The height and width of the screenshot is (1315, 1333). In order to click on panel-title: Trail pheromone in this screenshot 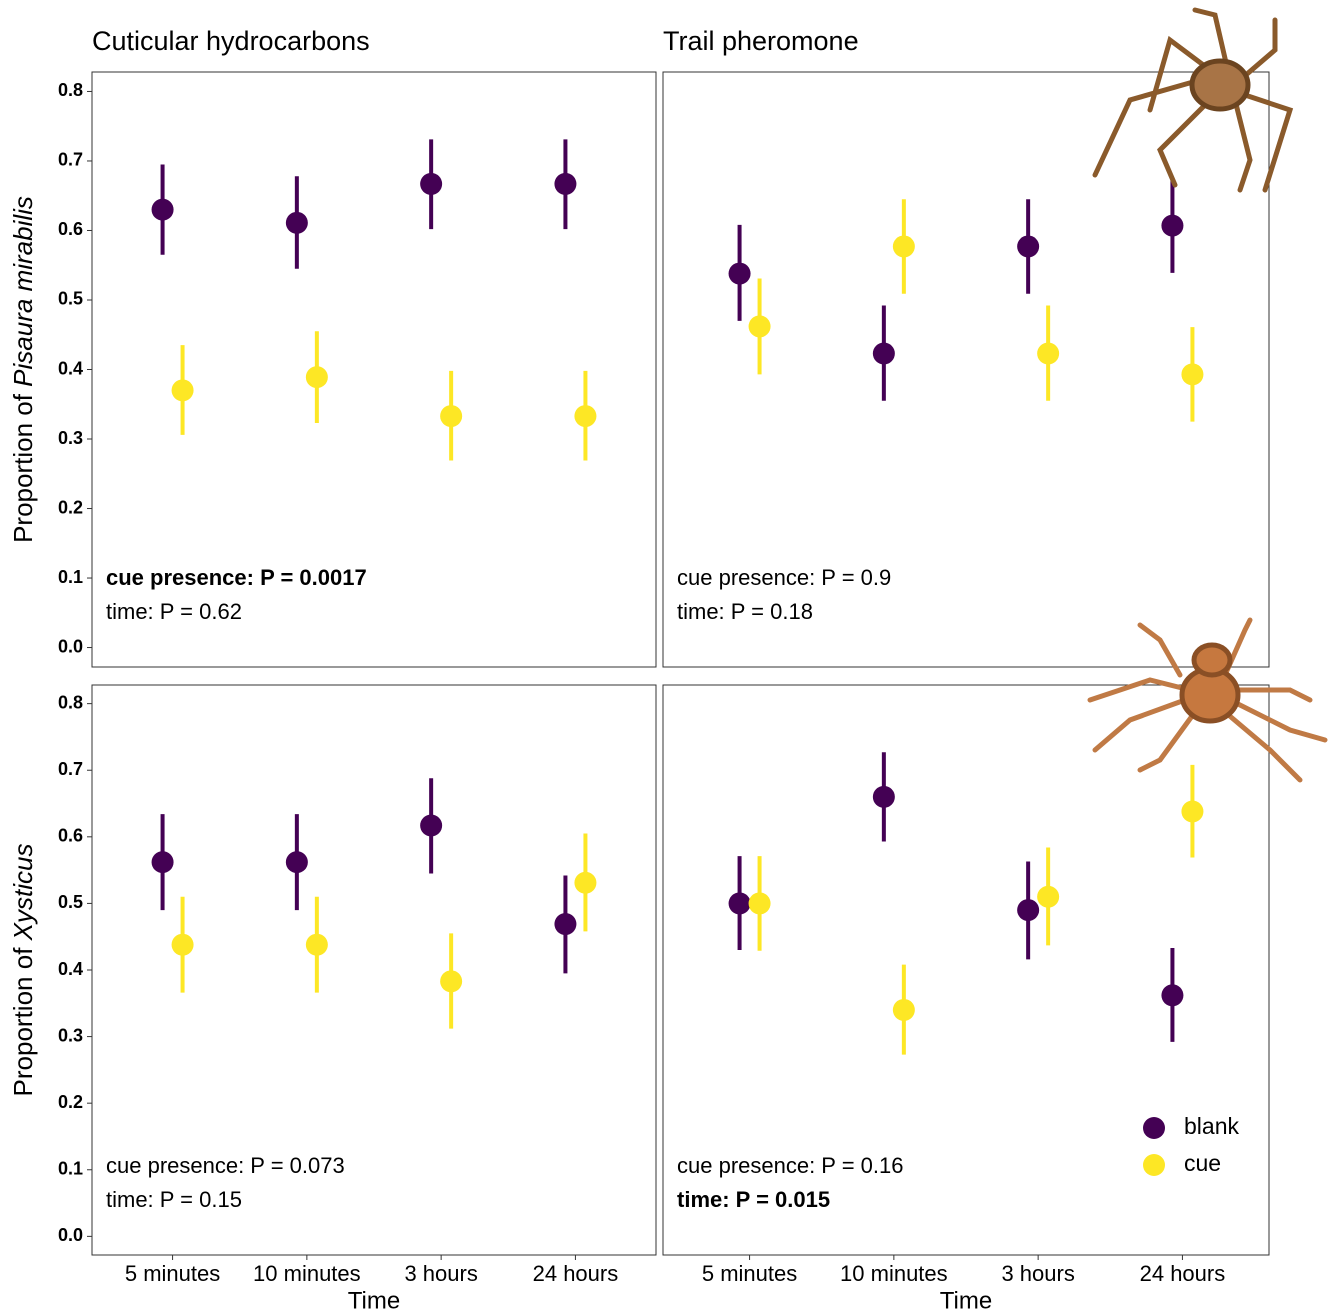, I will do `click(761, 41)`.